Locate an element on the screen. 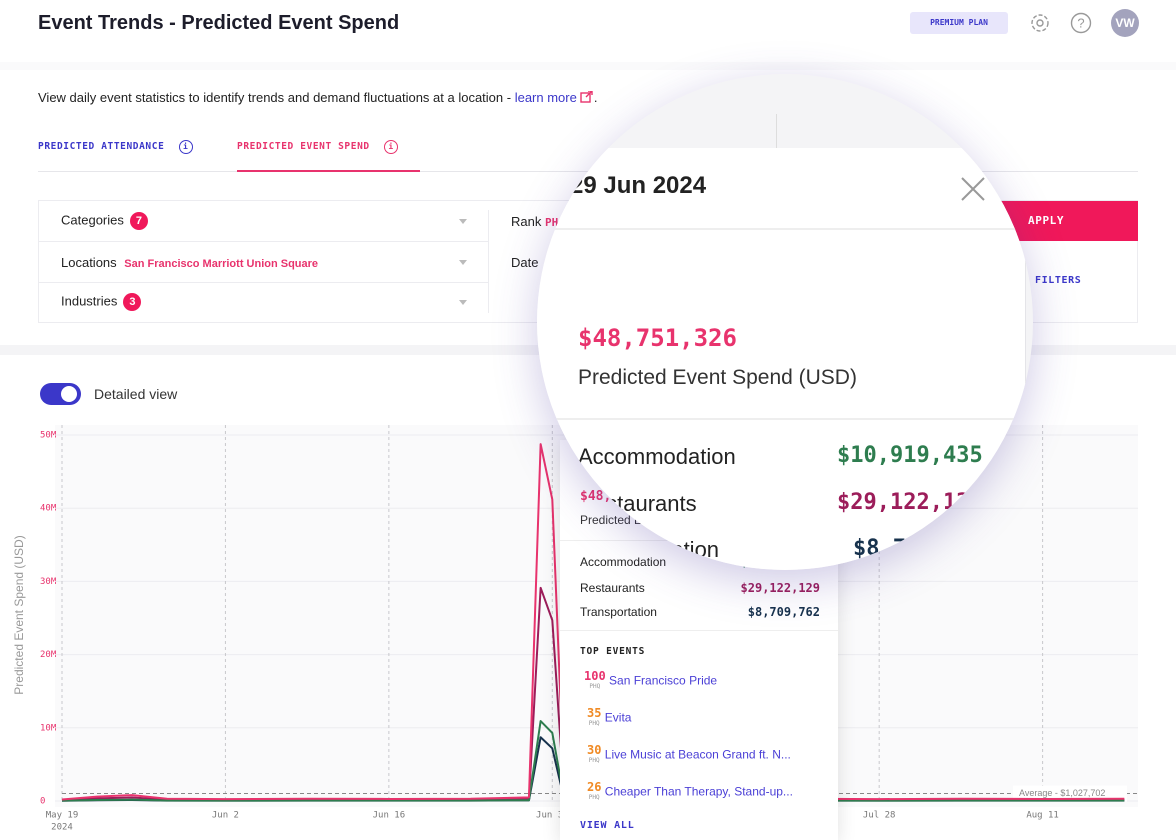  filter-categories: Categories 7 is located at coordinates (104, 221).